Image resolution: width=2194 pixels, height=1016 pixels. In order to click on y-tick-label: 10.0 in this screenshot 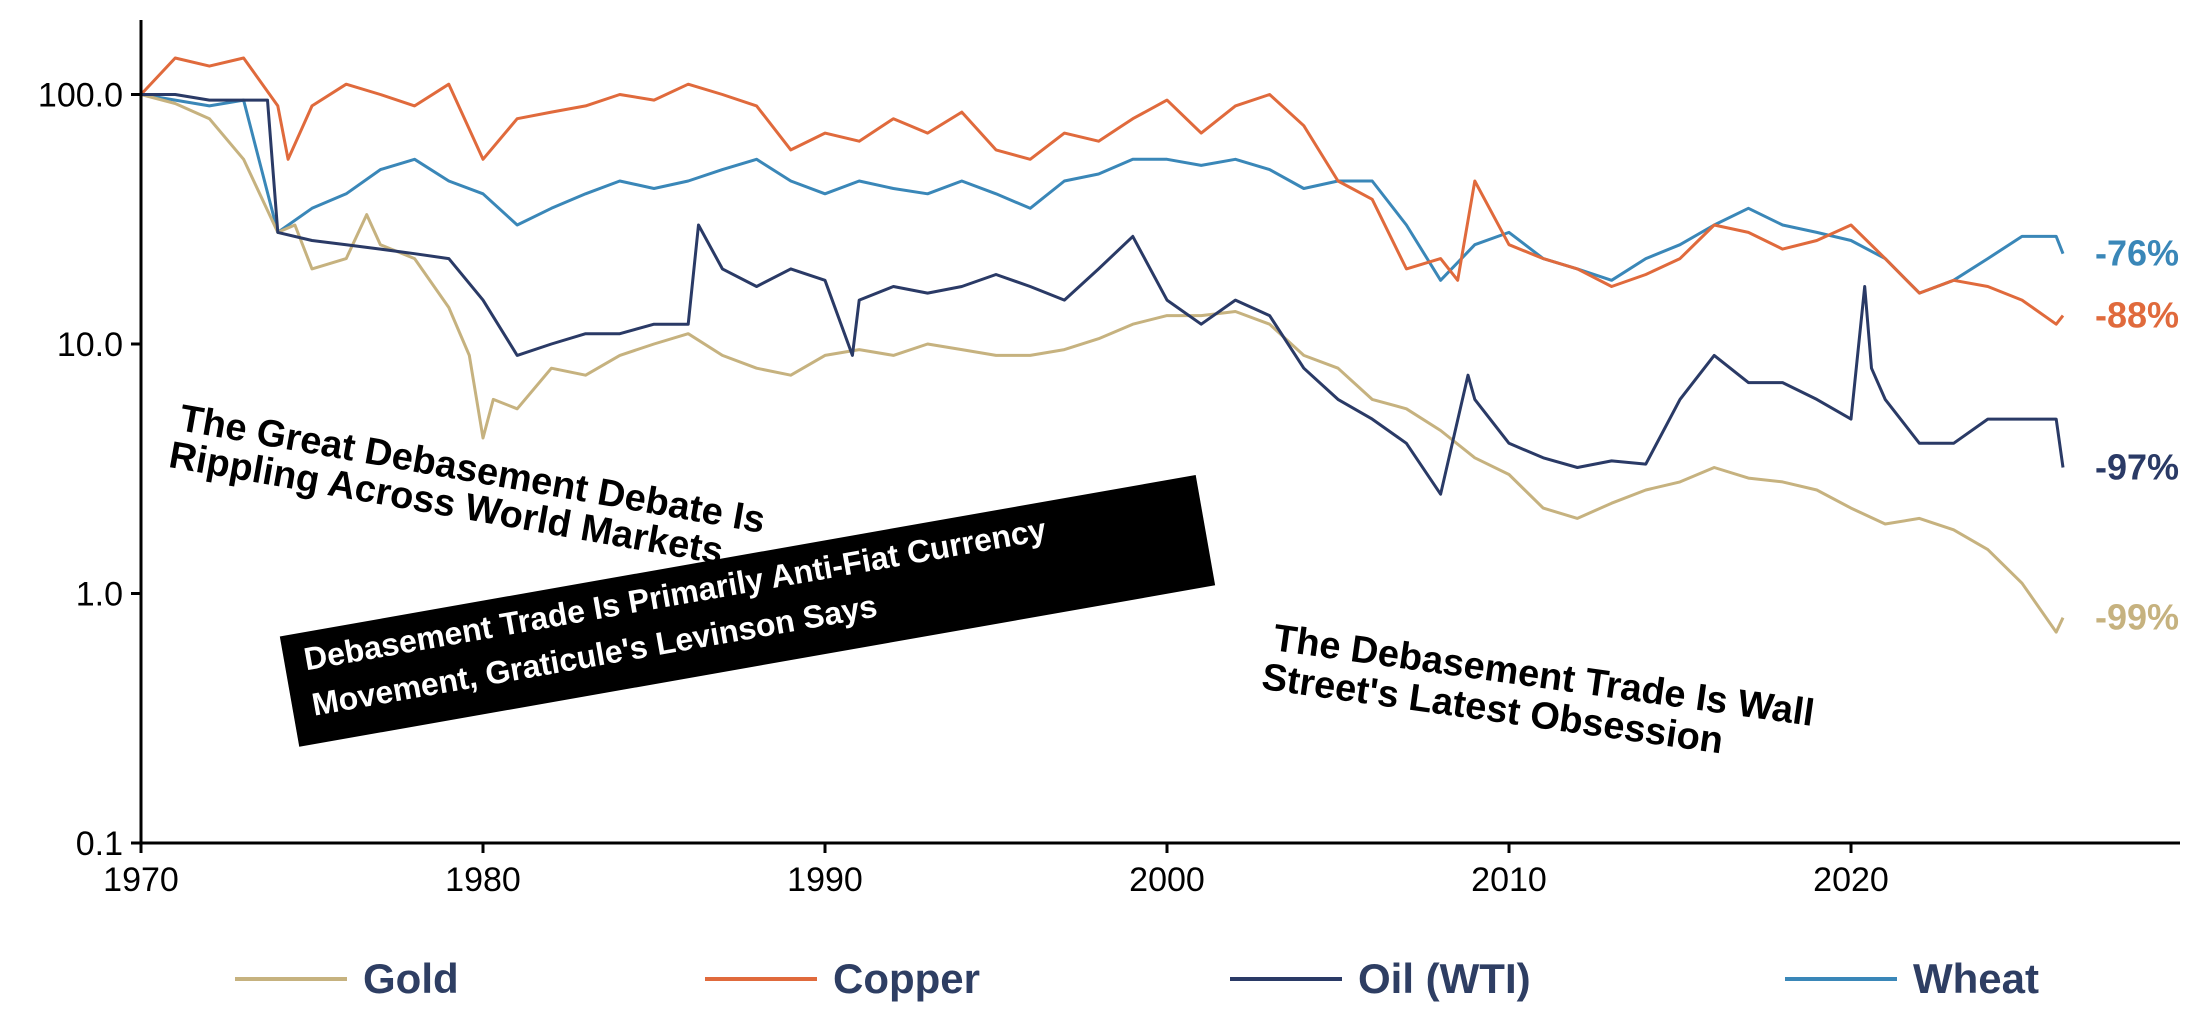, I will do `click(90, 345)`.